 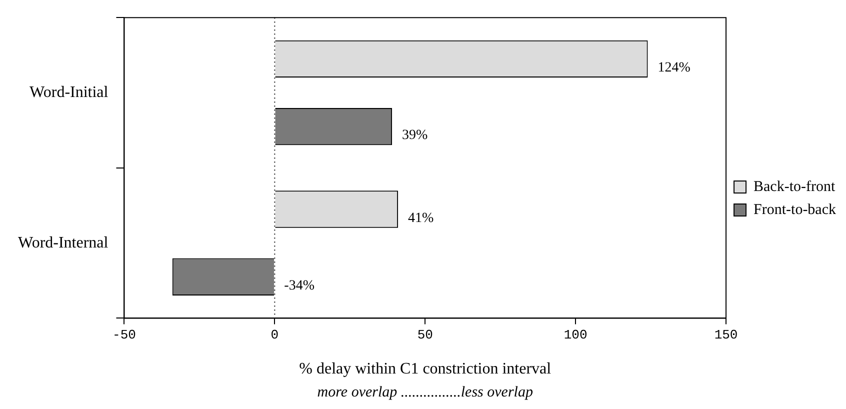 What do you see at coordinates (795, 186) in the screenshot?
I see `legend-label: Back-to-front` at bounding box center [795, 186].